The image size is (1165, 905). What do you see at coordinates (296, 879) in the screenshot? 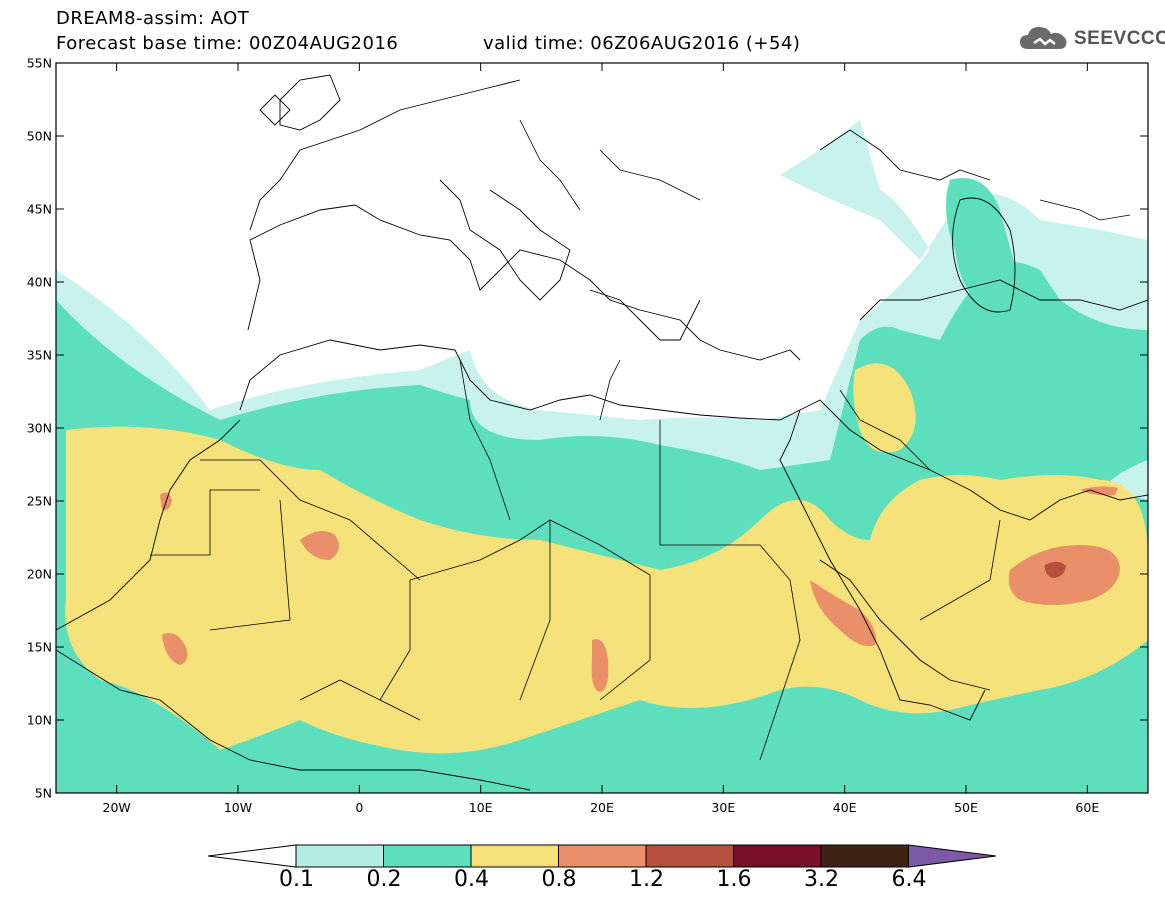
I see `colorbar-label: 0.1` at bounding box center [296, 879].